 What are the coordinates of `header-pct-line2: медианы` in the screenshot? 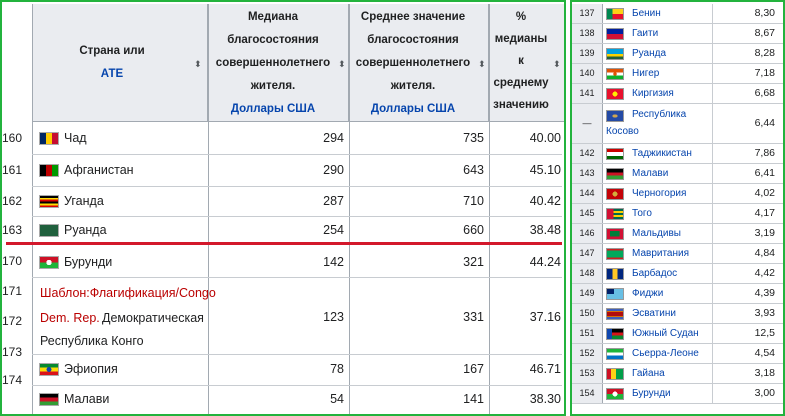 It's located at (521, 39).